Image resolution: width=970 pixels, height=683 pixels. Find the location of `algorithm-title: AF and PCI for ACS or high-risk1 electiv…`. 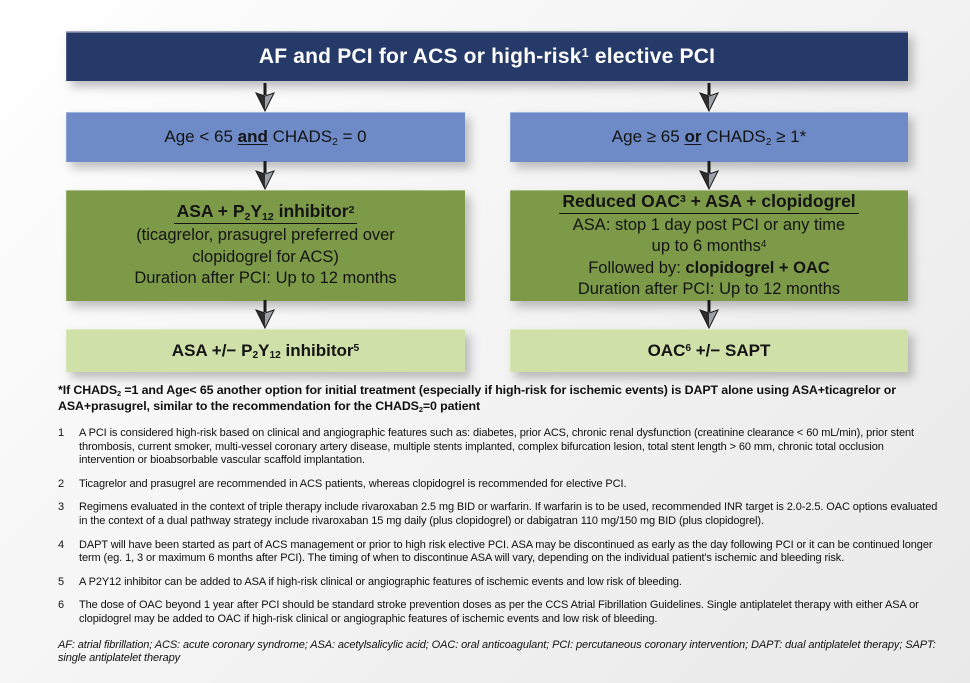

algorithm-title: AF and PCI for ACS or high-risk1 electiv… is located at coordinates (487, 56).